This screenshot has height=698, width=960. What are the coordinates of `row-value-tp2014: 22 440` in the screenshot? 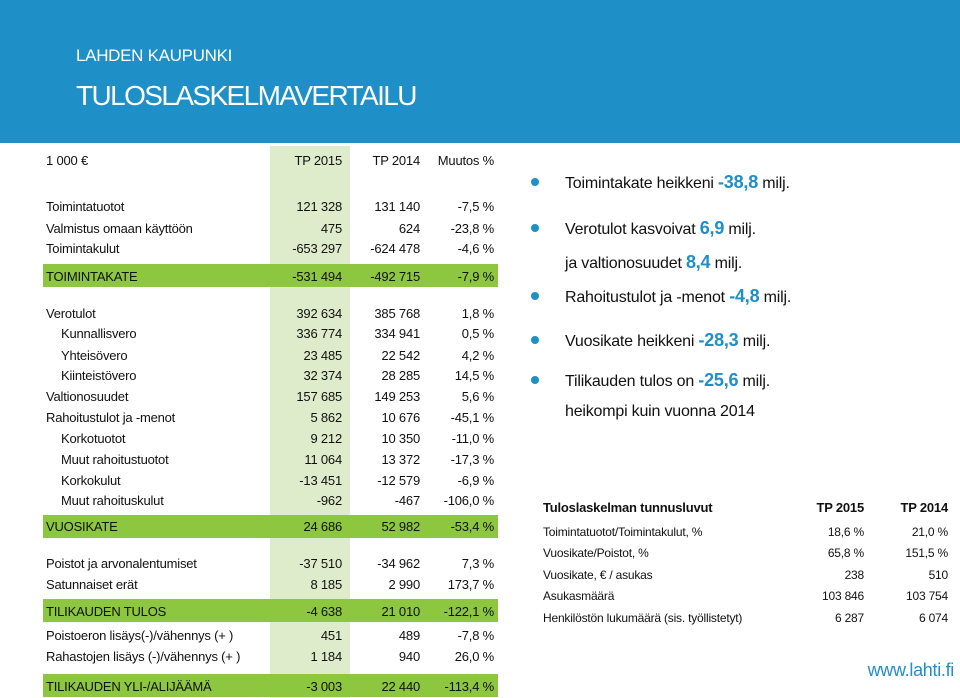 It's located at (400, 686).